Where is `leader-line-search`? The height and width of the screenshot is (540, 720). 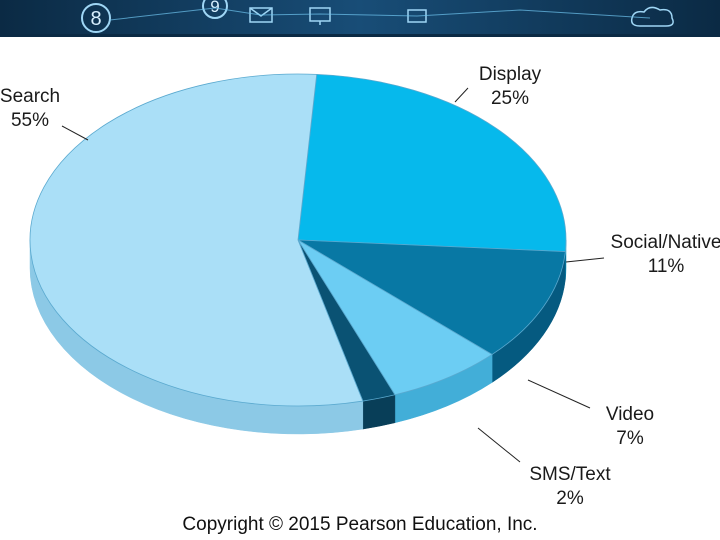
leader-line-search is located at coordinates (75, 133).